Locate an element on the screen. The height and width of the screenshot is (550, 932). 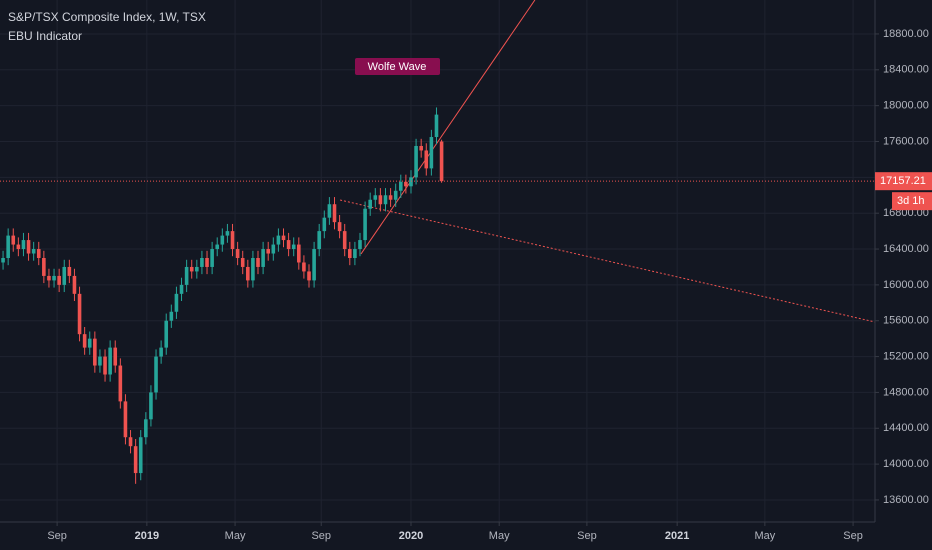
y-tick-label: 16000.00 is located at coordinates (906, 285).